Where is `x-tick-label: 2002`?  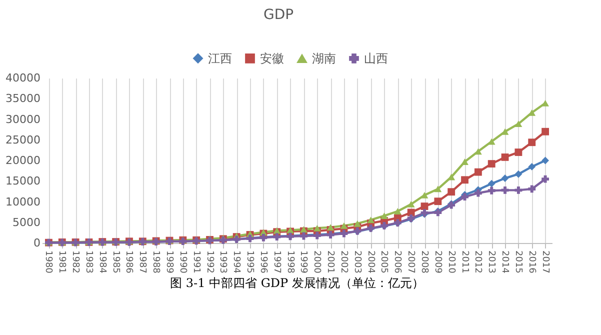
x-tick-label: 2002 is located at coordinates (343, 262).